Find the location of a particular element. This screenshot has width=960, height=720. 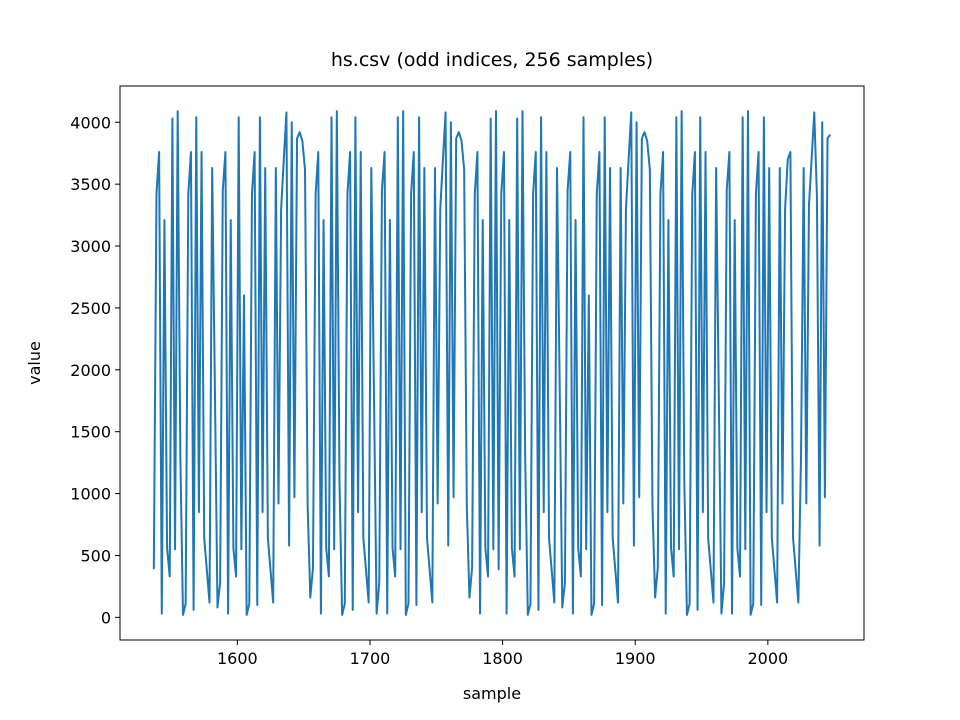

y-tick-label: 3000 is located at coordinates (90, 246).